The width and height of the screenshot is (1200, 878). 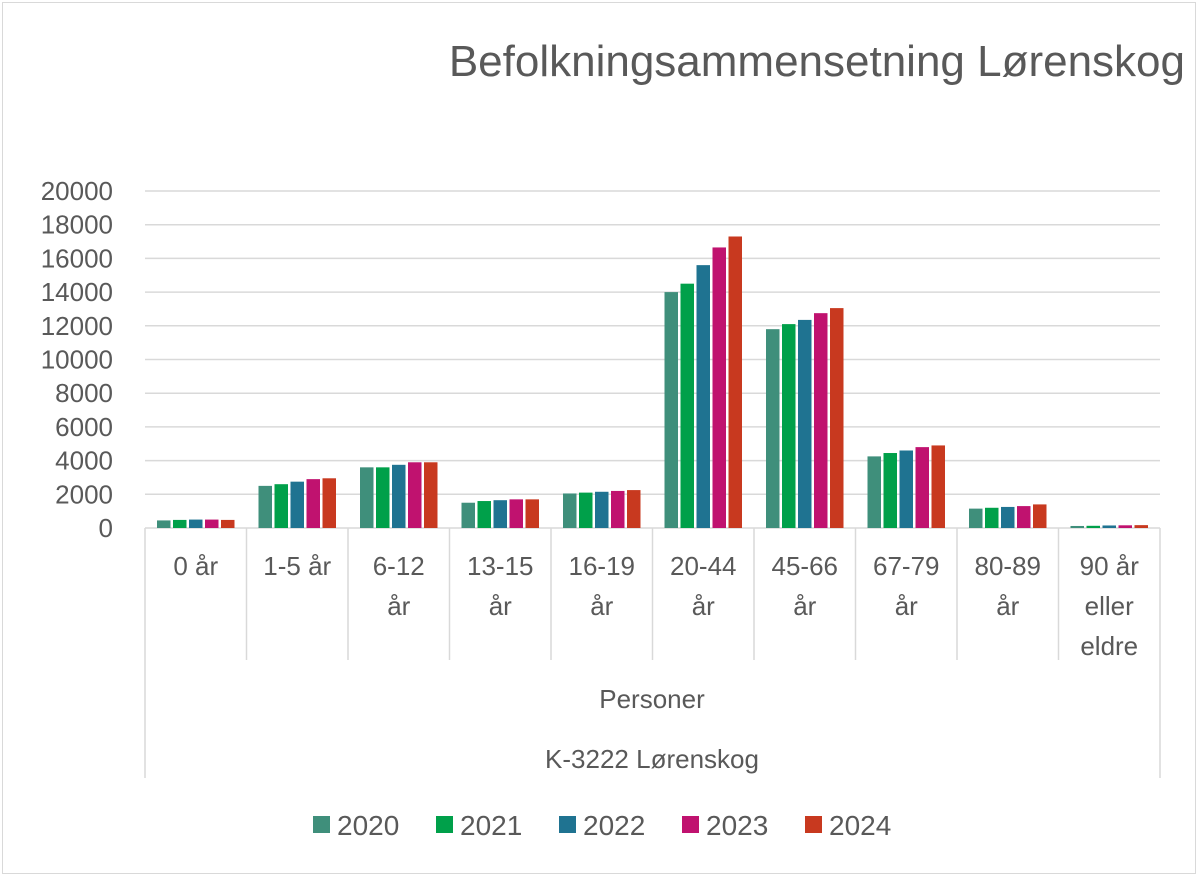 I want to click on y-tick-label: 6000, so click(x=84, y=427).